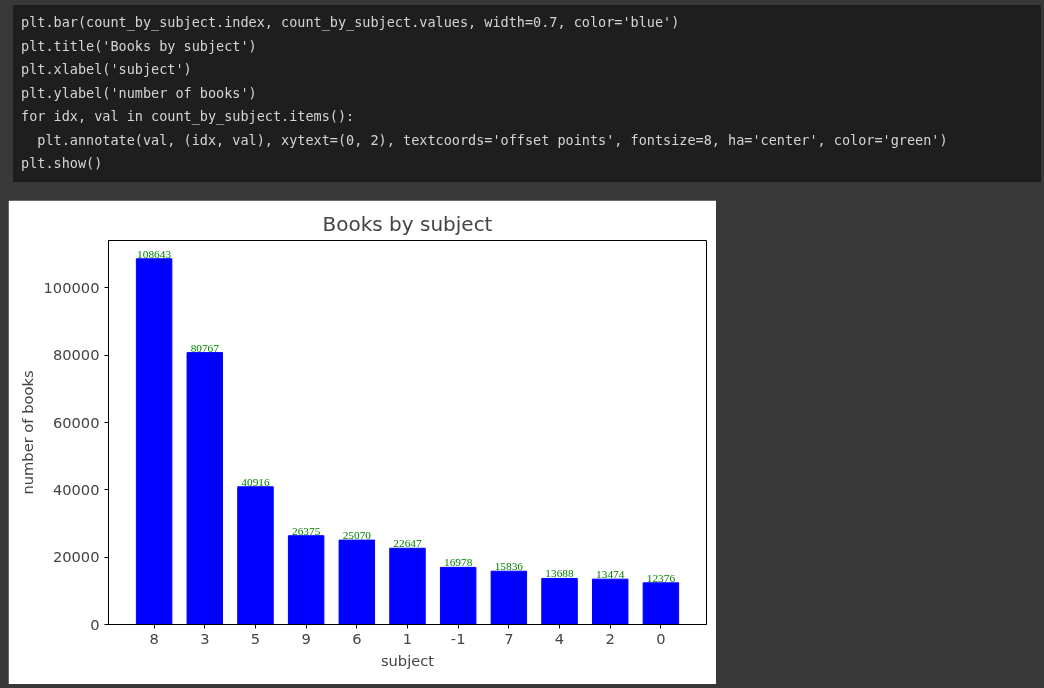  What do you see at coordinates (76, 422) in the screenshot?
I see `y-tick-label: 60000` at bounding box center [76, 422].